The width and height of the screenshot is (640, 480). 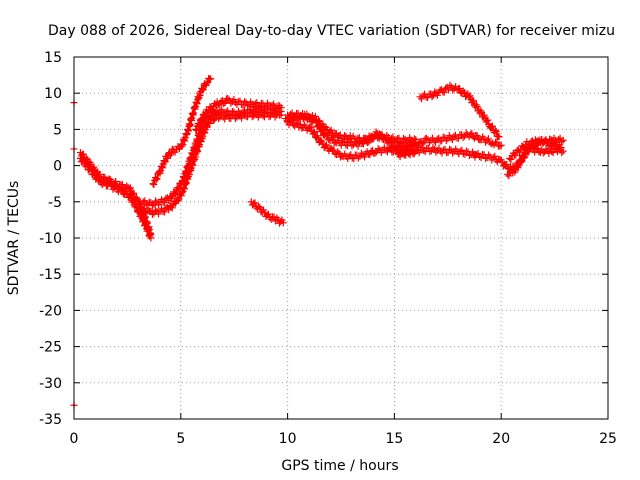 What do you see at coordinates (14, 238) in the screenshot?
I see `y-axis-label: SDTVAR / TECUs` at bounding box center [14, 238].